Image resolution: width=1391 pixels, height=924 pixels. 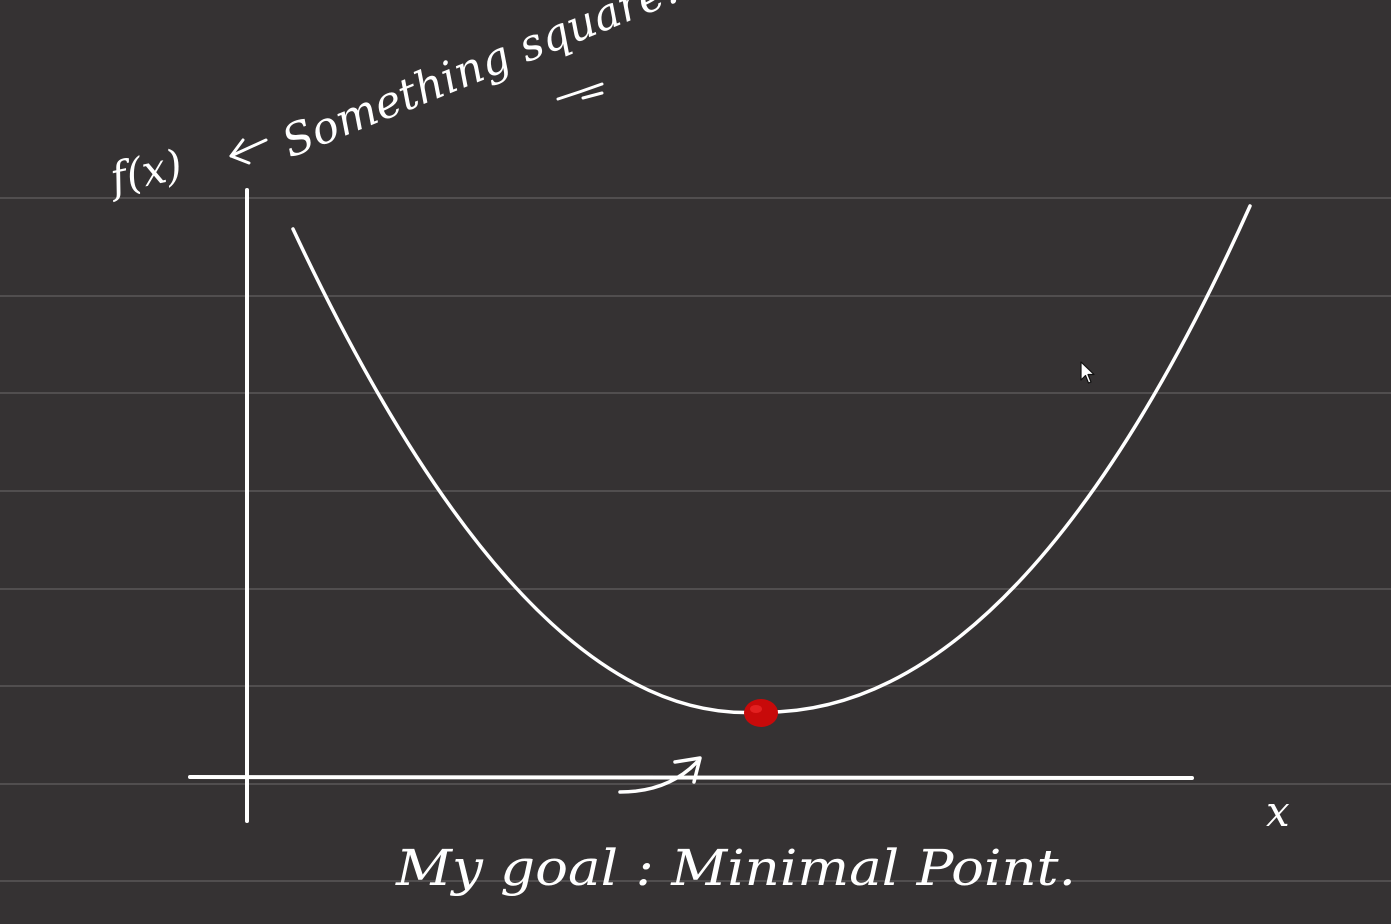 I want to click on x-axis, so click(x=691, y=777).